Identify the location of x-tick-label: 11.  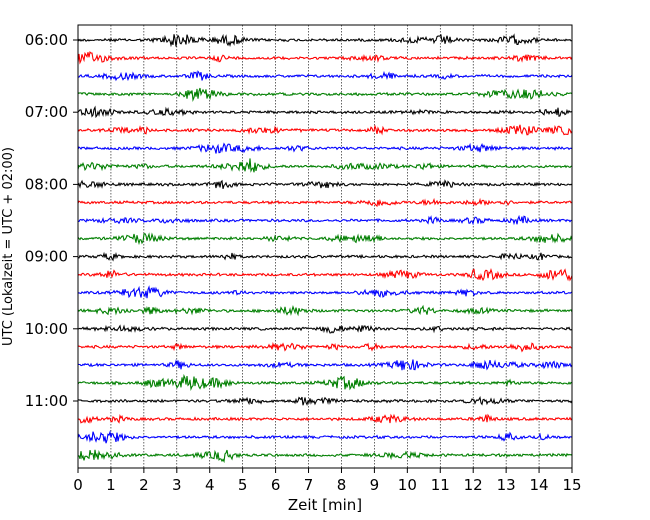
(440, 485).